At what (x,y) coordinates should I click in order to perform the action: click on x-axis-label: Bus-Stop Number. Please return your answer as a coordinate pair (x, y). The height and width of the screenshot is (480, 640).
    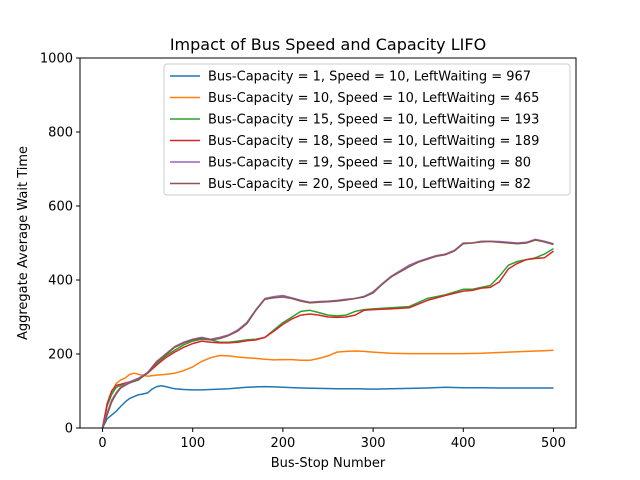
    Looking at the image, I should click on (328, 463).